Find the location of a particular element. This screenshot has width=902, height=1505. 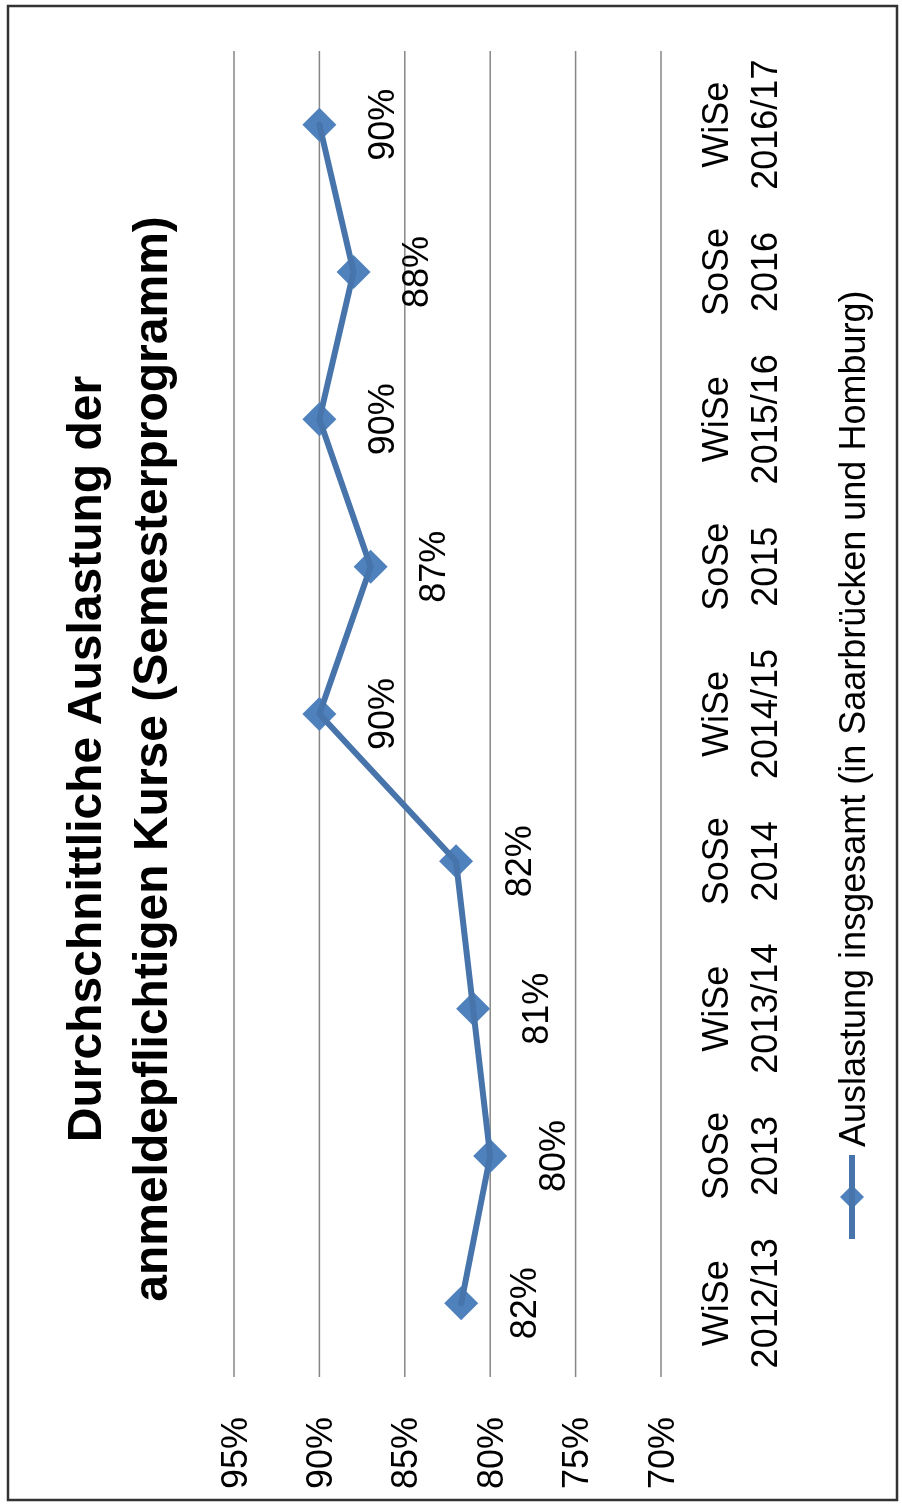

x-tick-label: 95% is located at coordinates (234, 1453).